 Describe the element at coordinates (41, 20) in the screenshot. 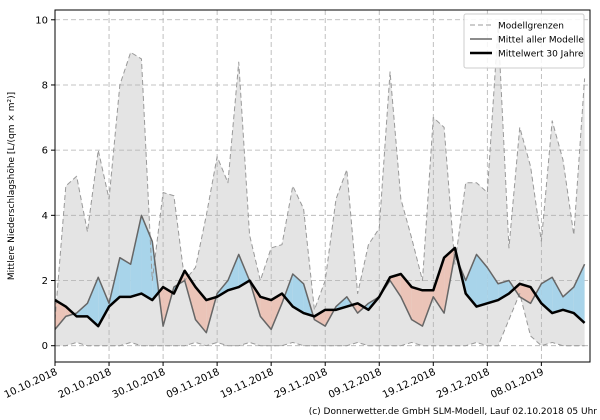

I see `y-tick-label: 10` at that location.